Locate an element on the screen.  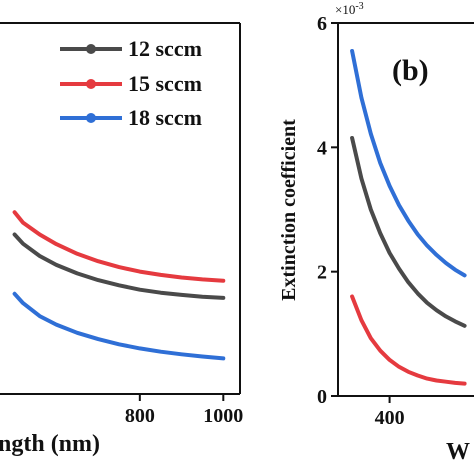
legend-item-15: 15 sccm is located at coordinates (131, 83).